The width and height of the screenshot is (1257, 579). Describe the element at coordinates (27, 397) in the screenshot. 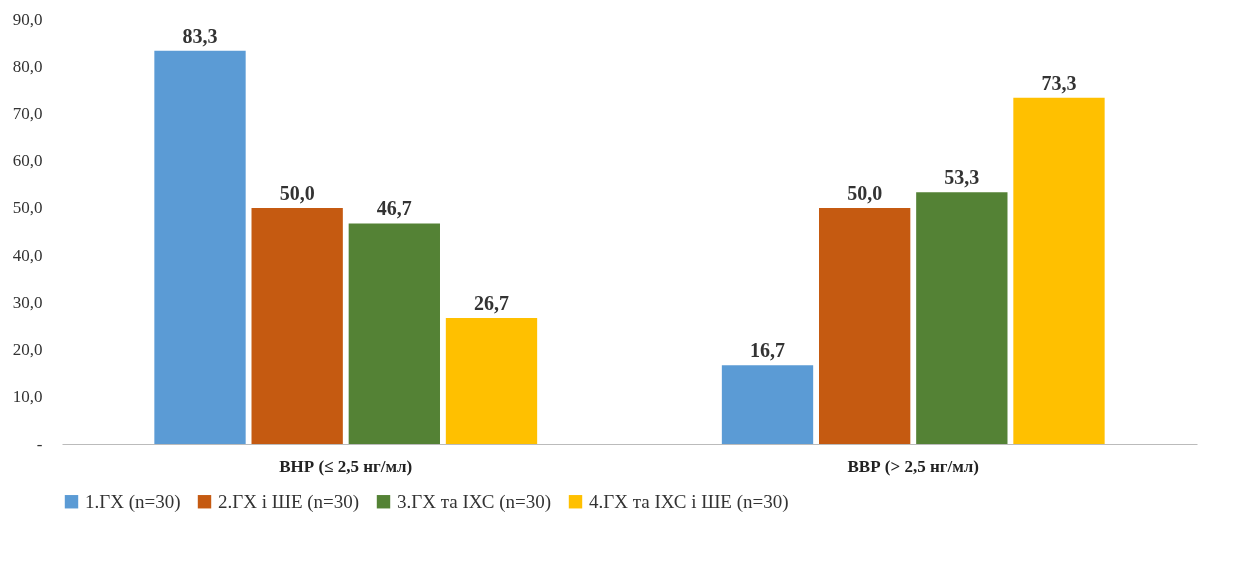

I see `y-tick-label: 10,0` at that location.